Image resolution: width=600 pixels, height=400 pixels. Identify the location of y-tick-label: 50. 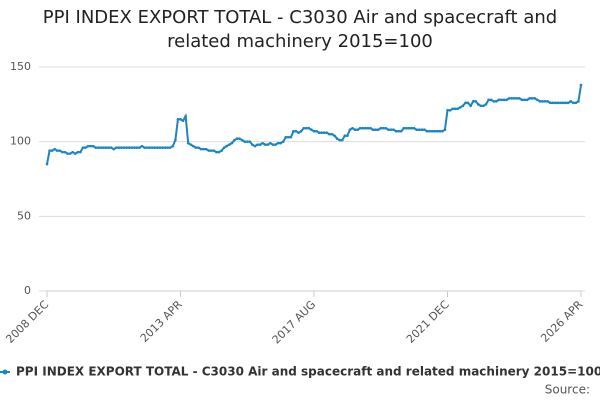
(24, 215).